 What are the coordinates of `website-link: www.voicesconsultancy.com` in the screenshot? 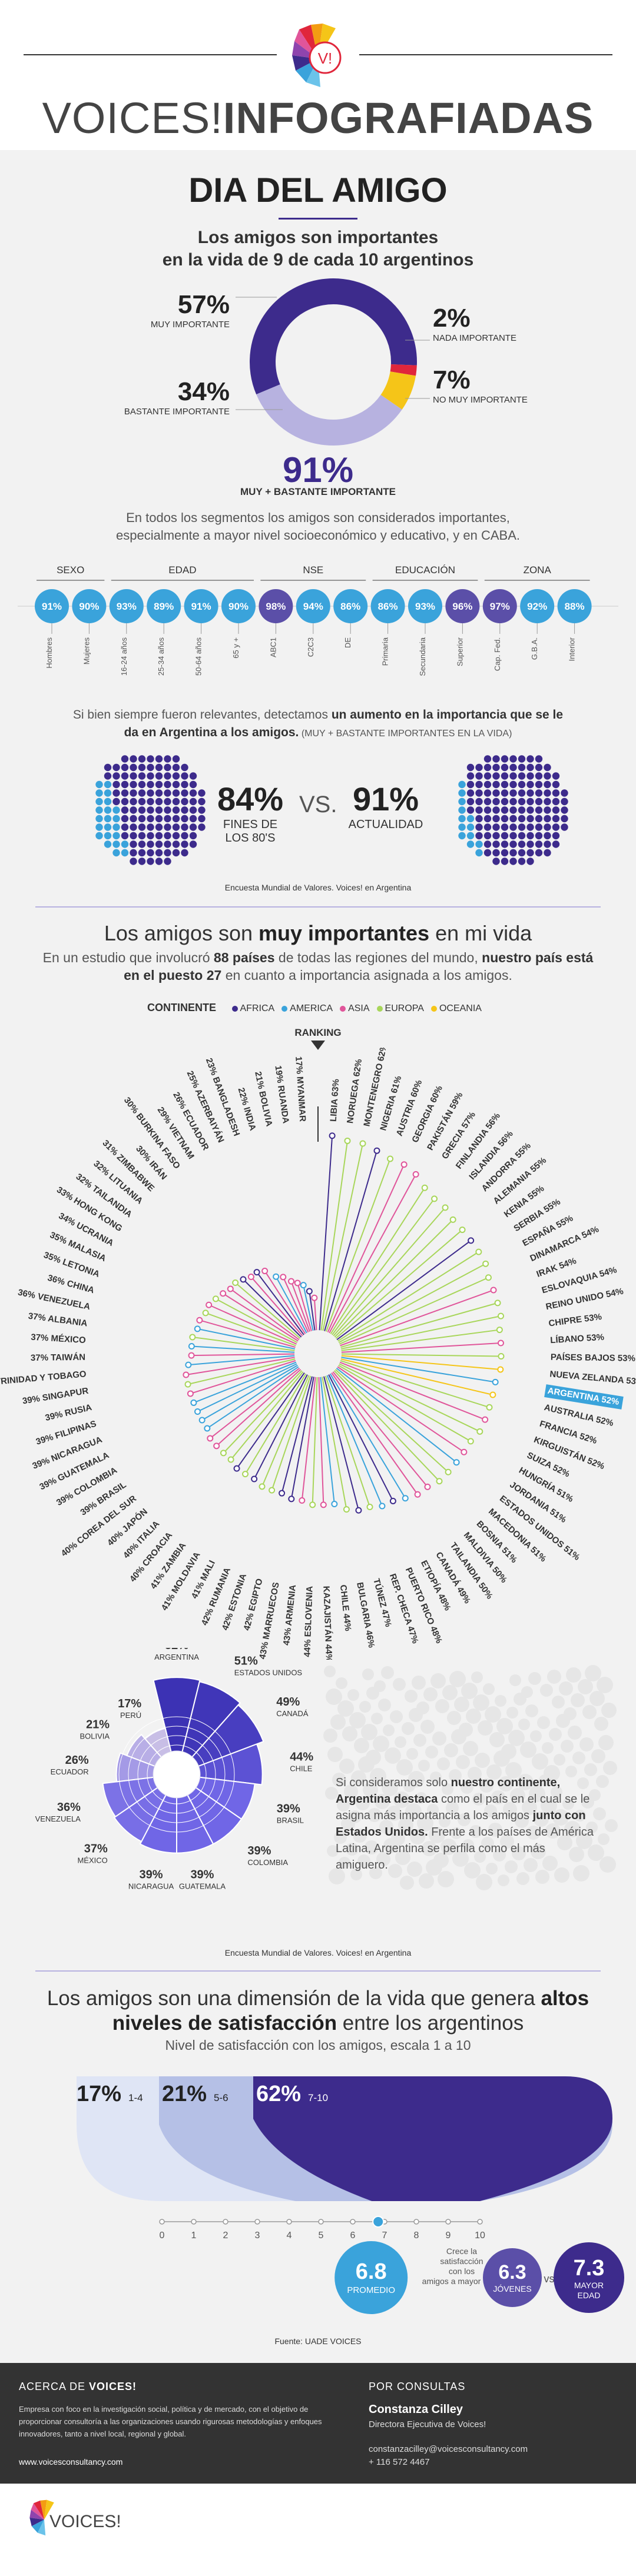 It's located at (71, 2462).